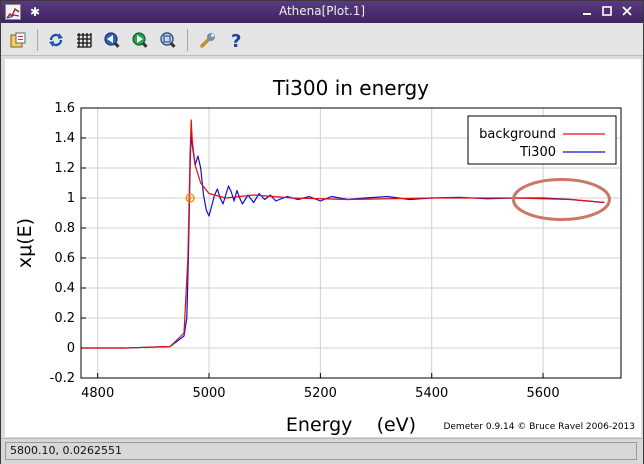 The width and height of the screenshot is (644, 464). I want to click on window-title: Athena[Plot.1], so click(322, 11).